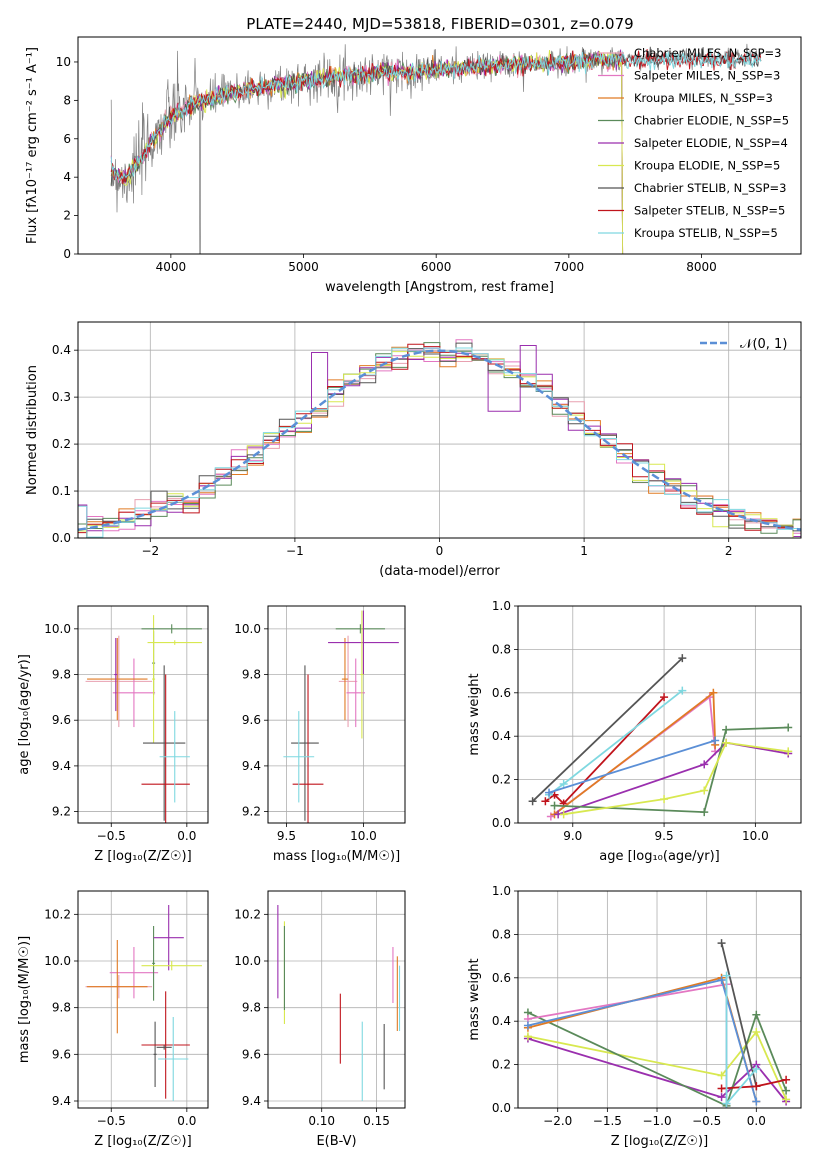  I want to click on x-tick-label: −1.5, so click(607, 1121).